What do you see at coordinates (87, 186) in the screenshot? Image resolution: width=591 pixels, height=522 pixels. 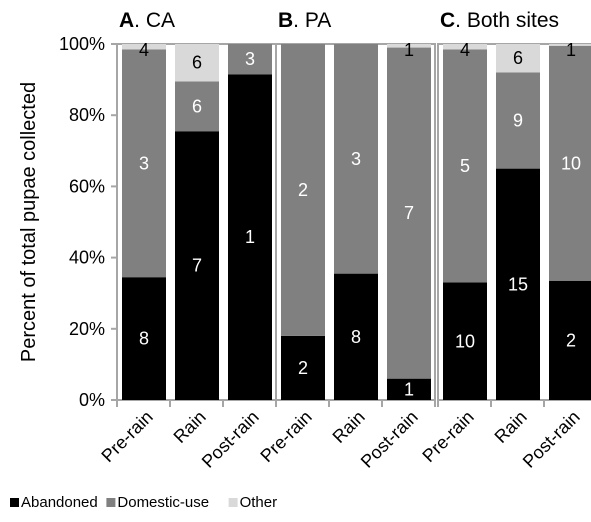 I see `y-tick-label: 60%` at bounding box center [87, 186].